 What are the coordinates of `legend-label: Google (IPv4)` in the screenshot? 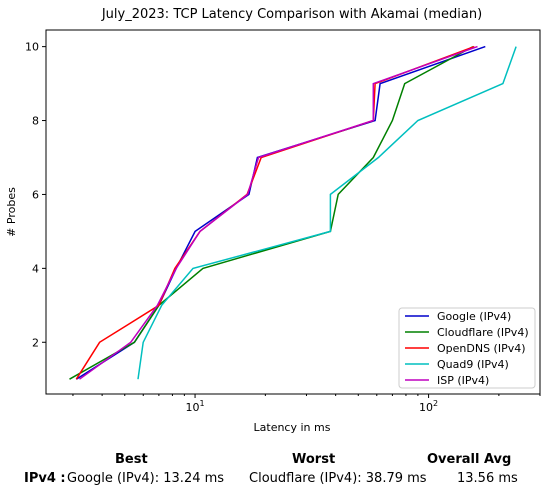 It's located at (474, 316).